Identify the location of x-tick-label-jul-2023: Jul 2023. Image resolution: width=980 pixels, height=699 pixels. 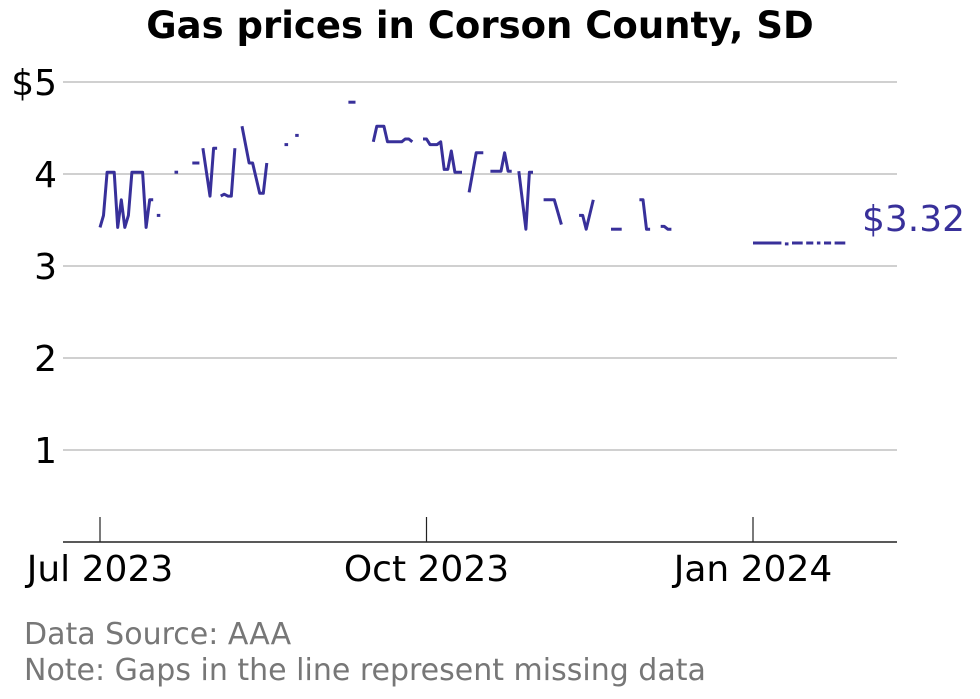
(99, 569).